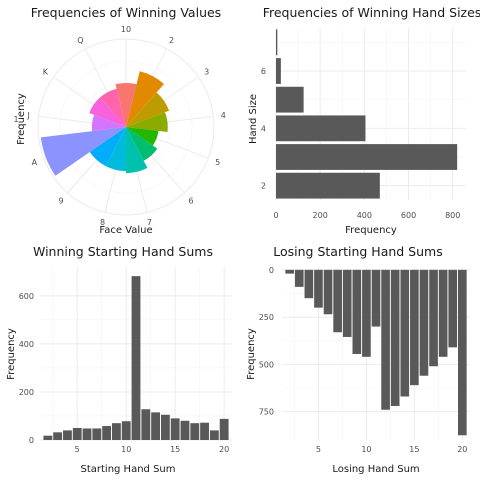 The image size is (480, 480). Describe the element at coordinates (253, 119) in the screenshot. I see `y-axis-label: Hand Size` at that location.